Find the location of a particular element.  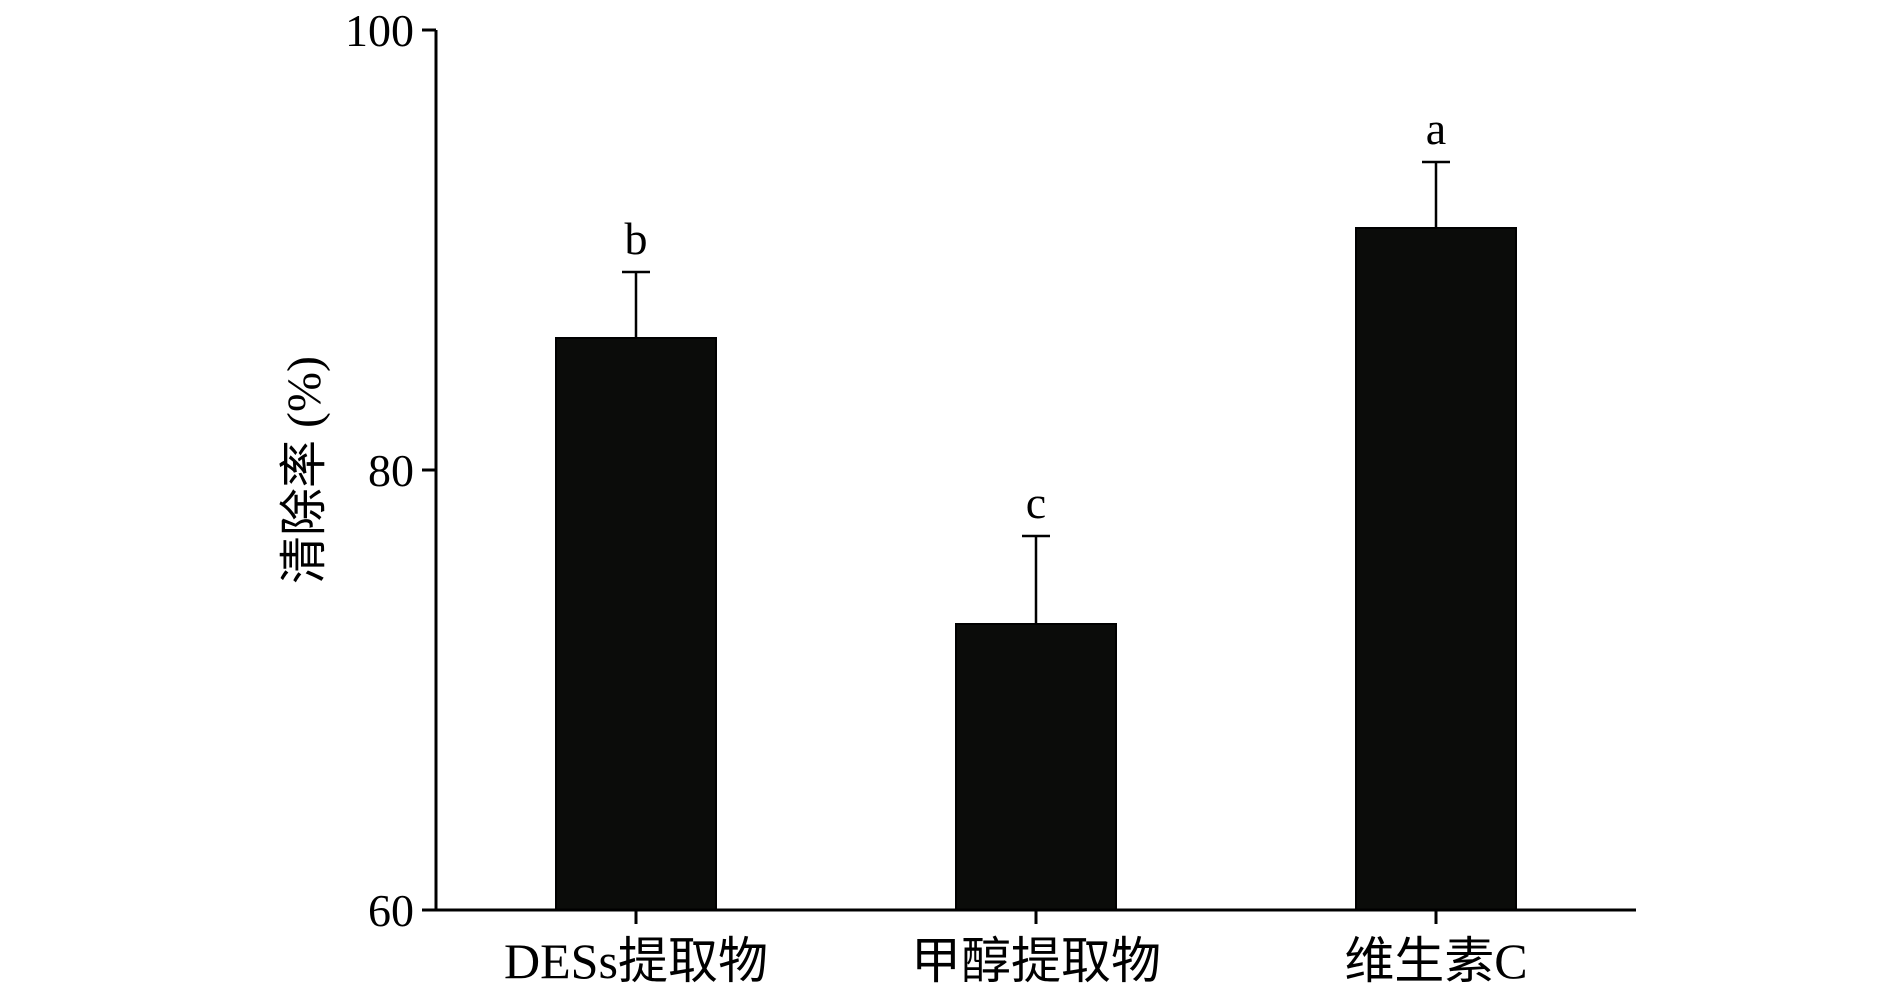

significance-label: a is located at coordinates (1436, 128).